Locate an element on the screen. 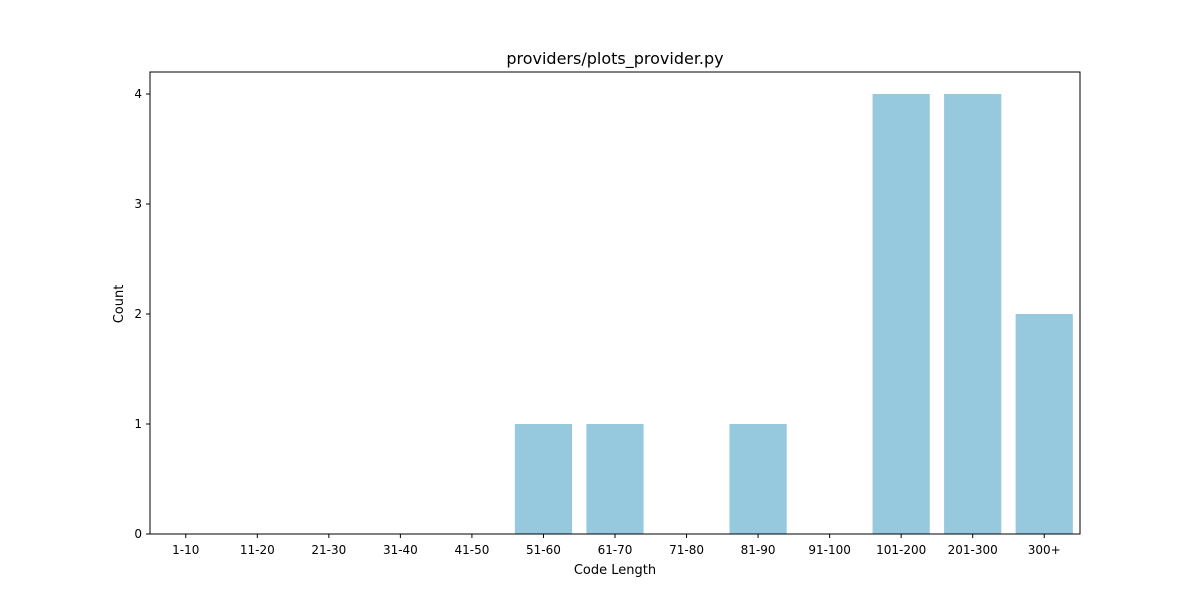 The height and width of the screenshot is (600, 1200). y-tick-label: 1 is located at coordinates (138, 424).